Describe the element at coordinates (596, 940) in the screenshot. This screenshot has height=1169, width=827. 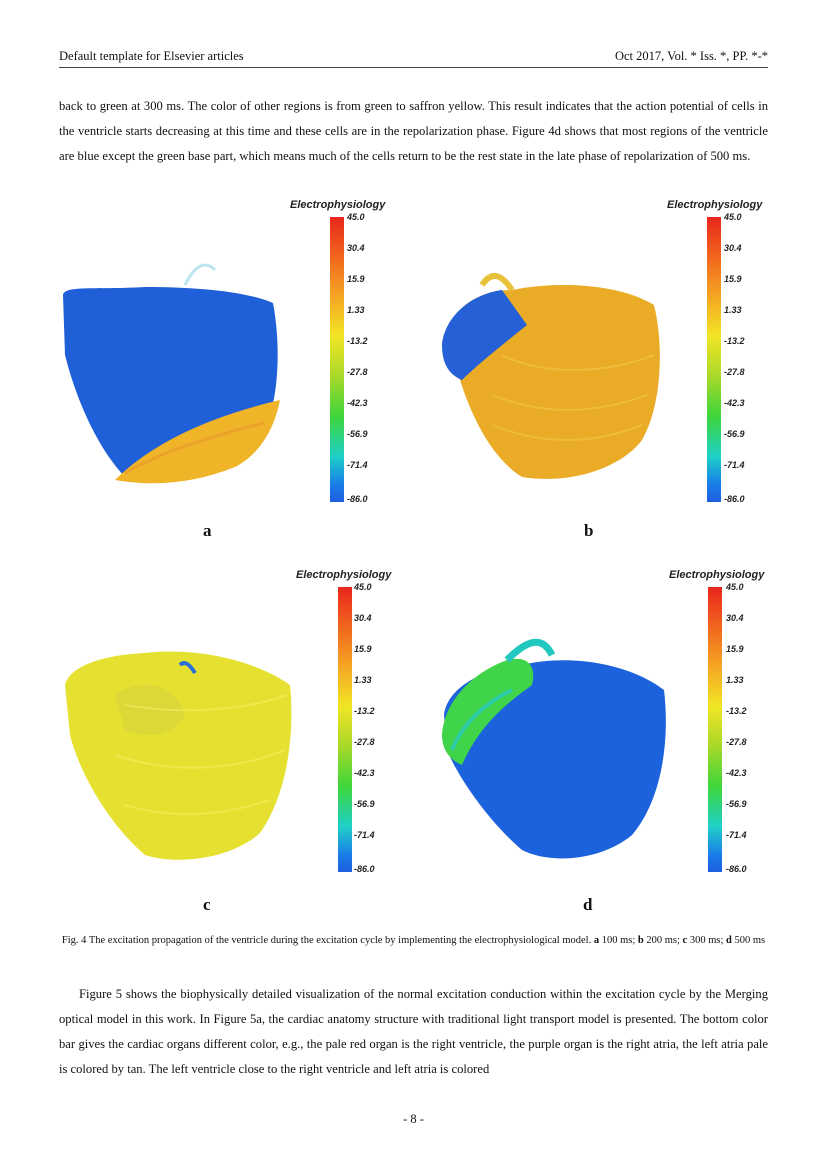
I see `caption-letter: a` at that location.